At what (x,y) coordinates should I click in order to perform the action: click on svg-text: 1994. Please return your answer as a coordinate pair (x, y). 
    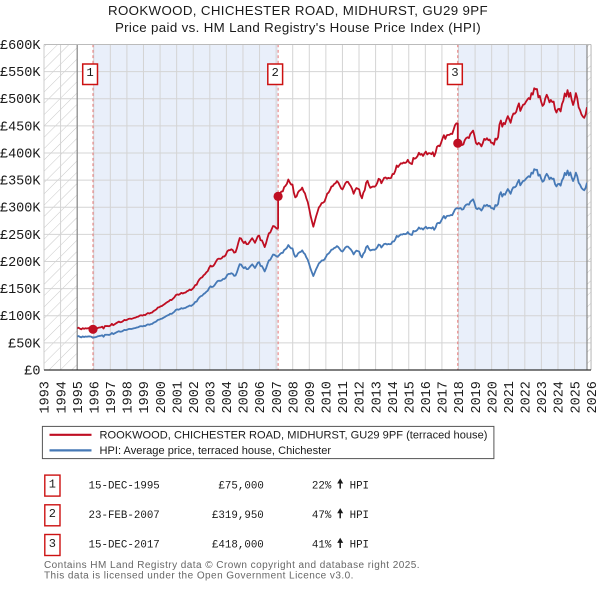
    Looking at the image, I should click on (62, 397).